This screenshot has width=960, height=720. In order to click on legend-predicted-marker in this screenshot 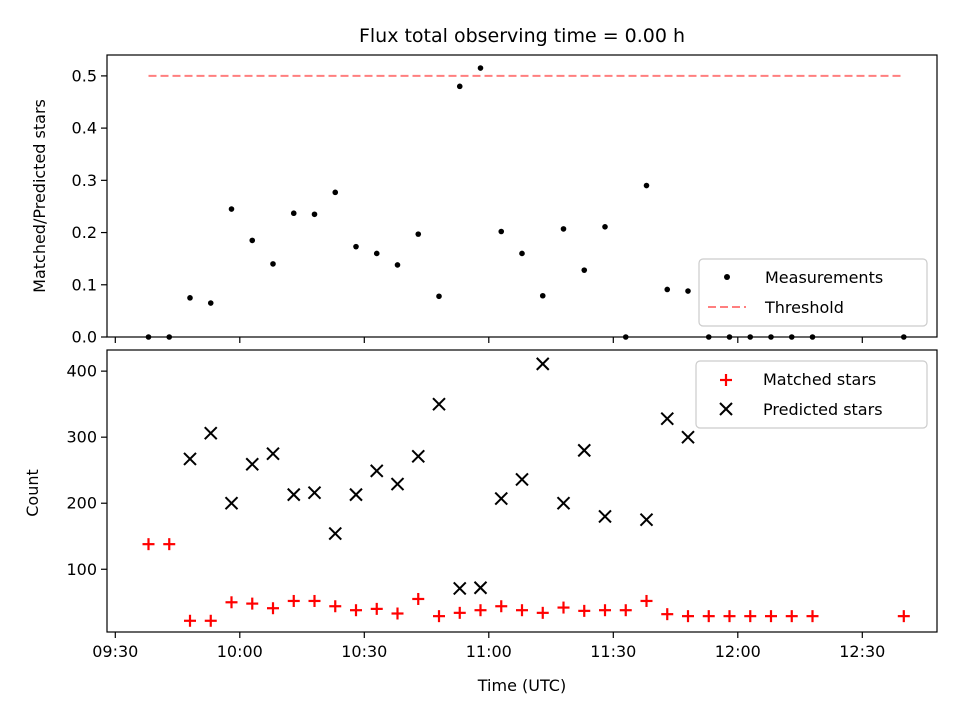, I will do `click(726, 409)`.